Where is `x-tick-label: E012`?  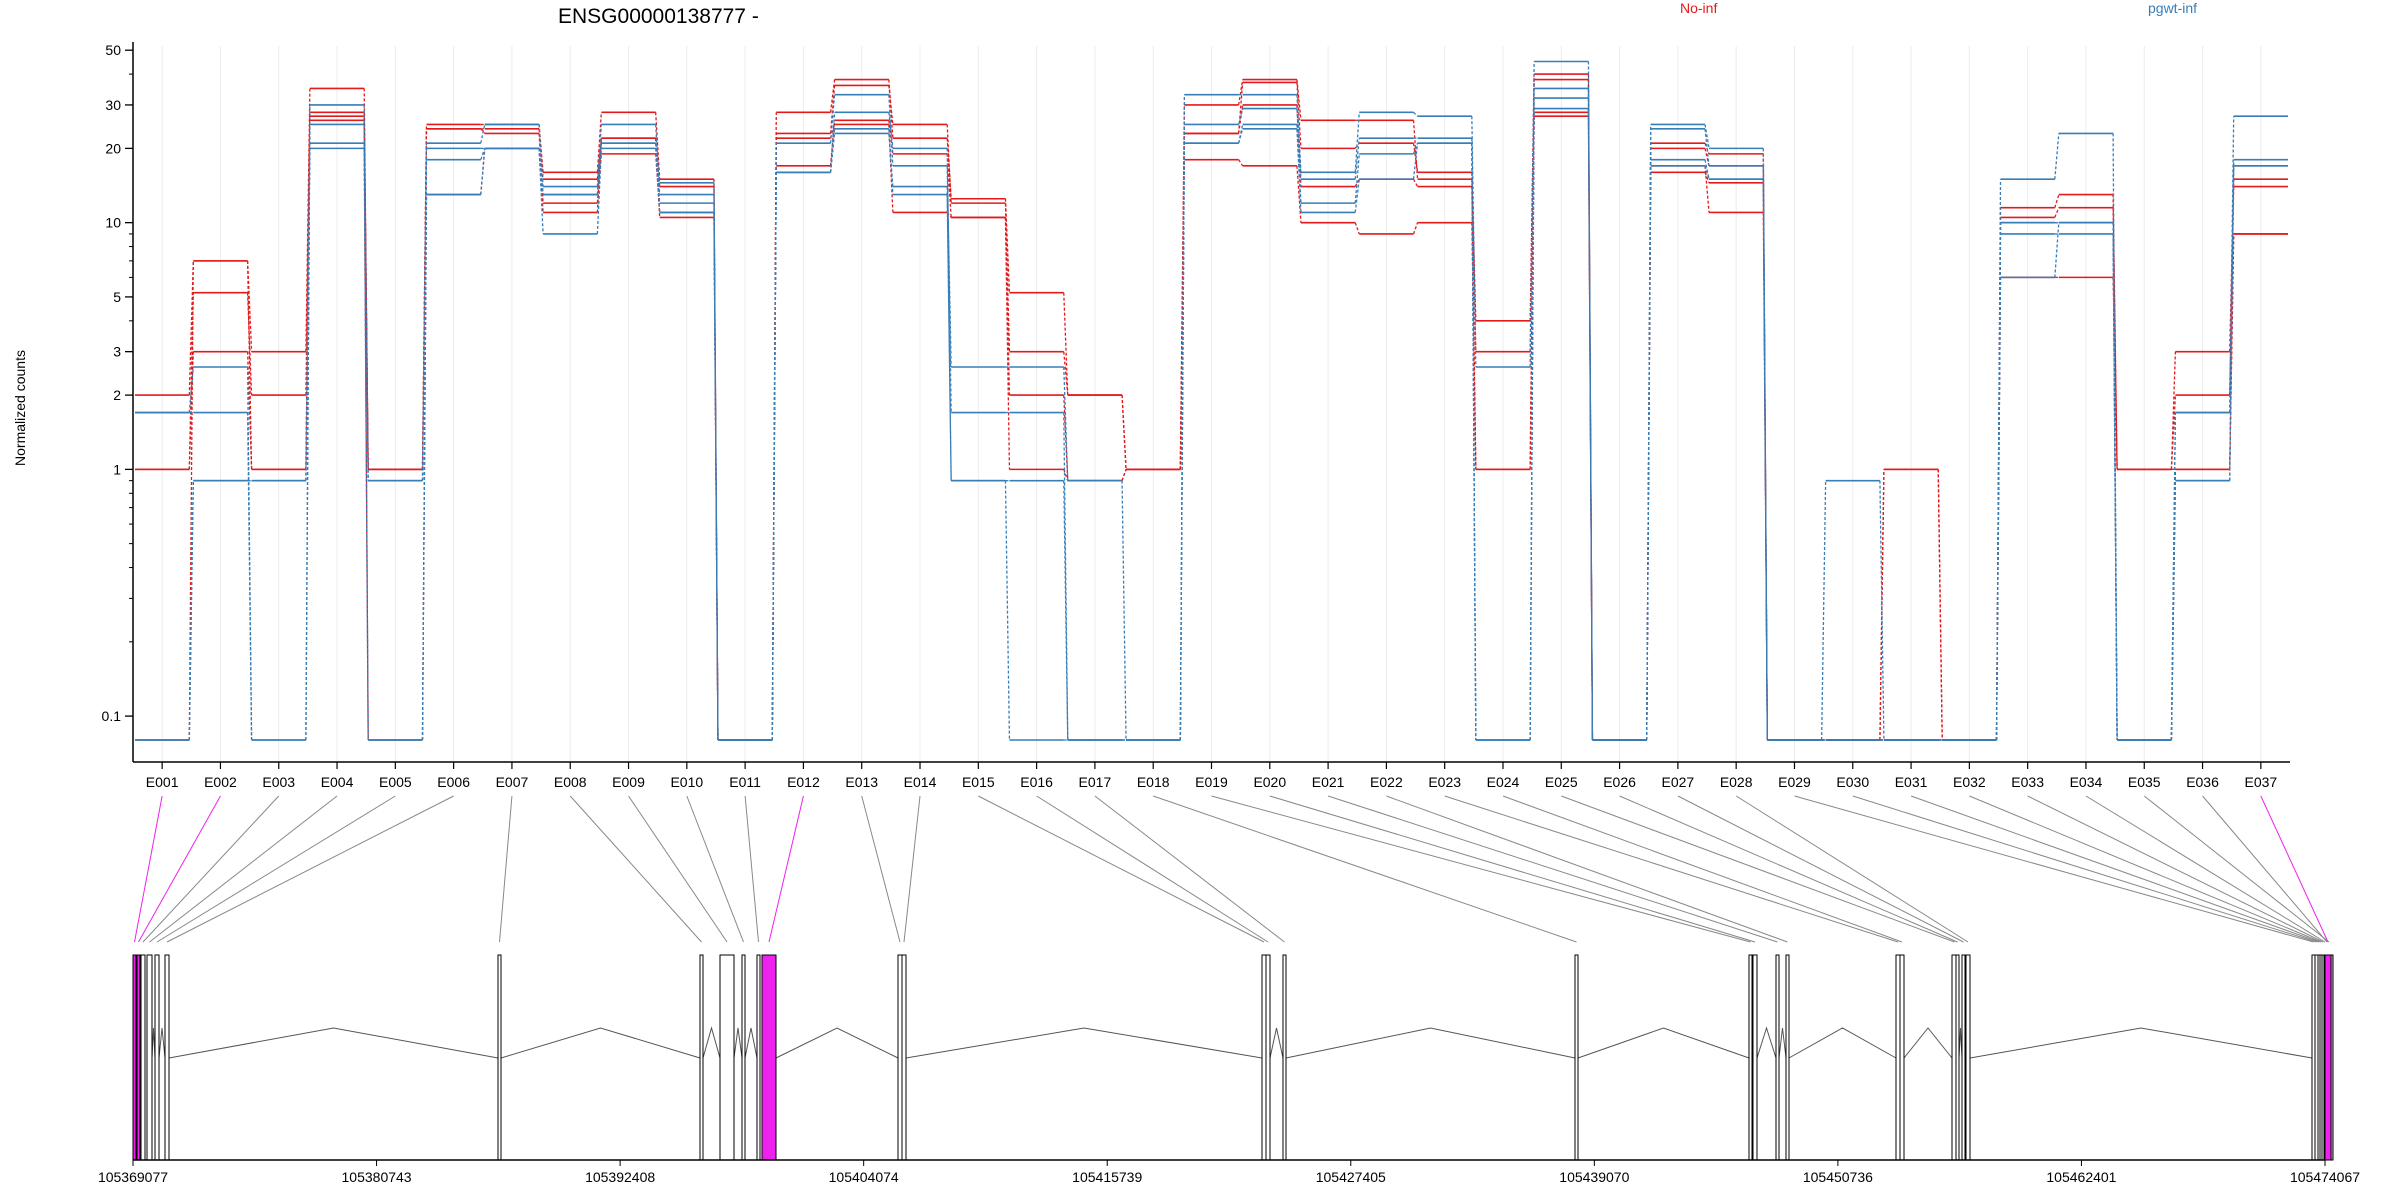 x-tick-label: E012 is located at coordinates (803, 782).